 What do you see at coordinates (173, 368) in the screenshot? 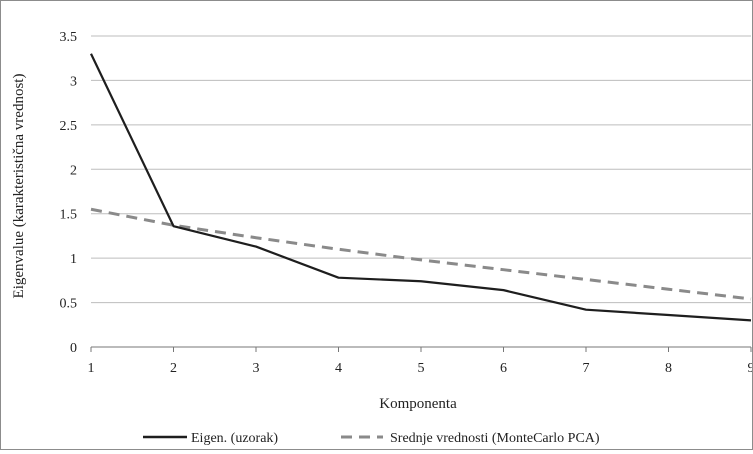
I see `x-tick-label: 2` at bounding box center [173, 368].